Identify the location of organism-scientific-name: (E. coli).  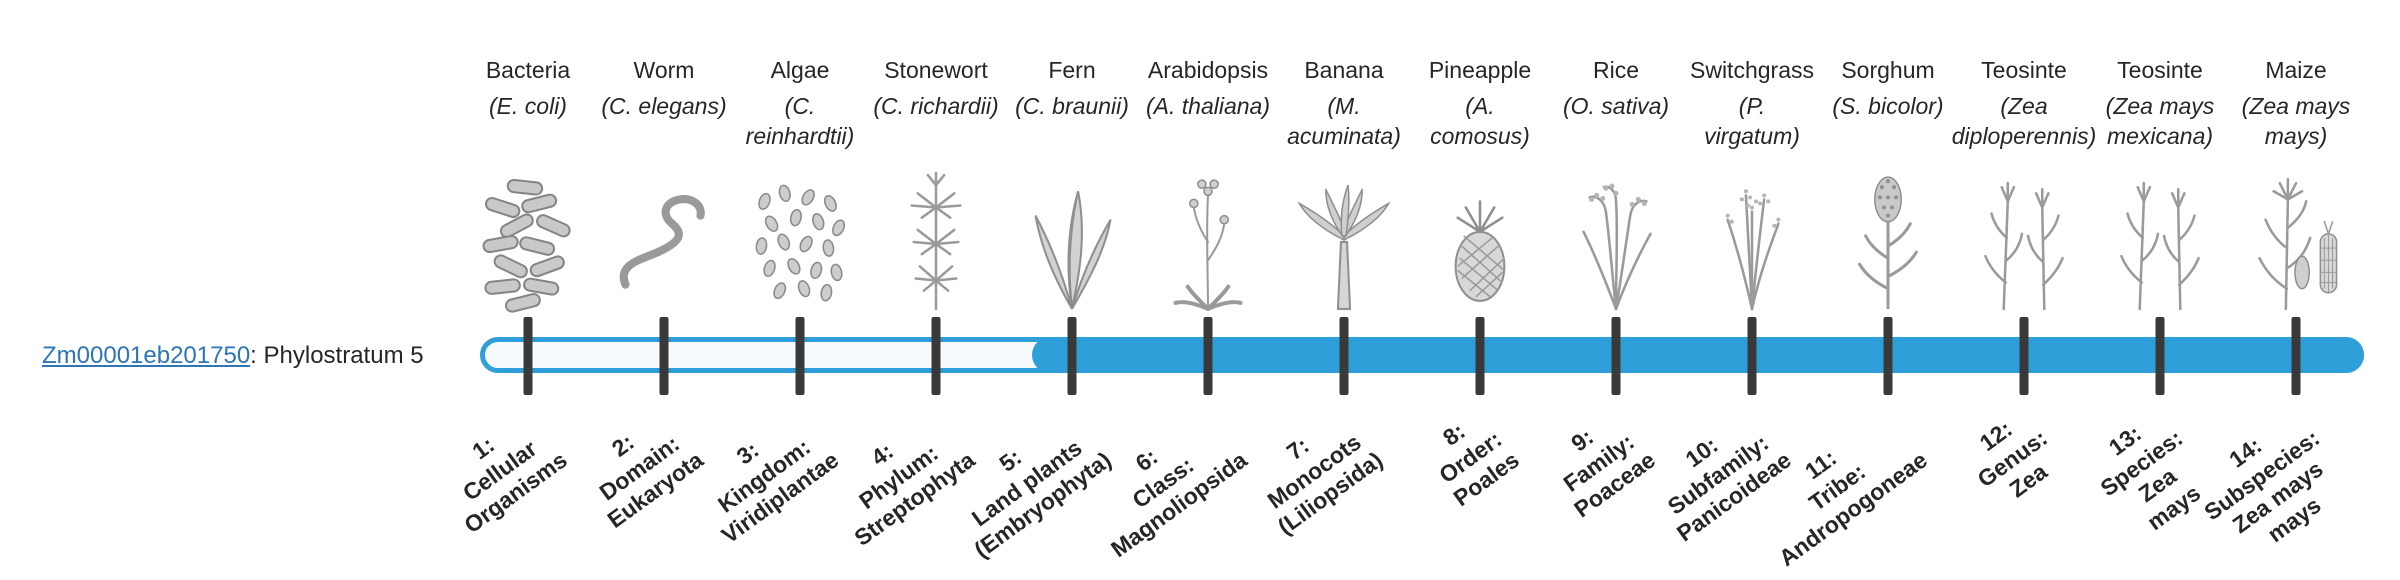
(528, 106).